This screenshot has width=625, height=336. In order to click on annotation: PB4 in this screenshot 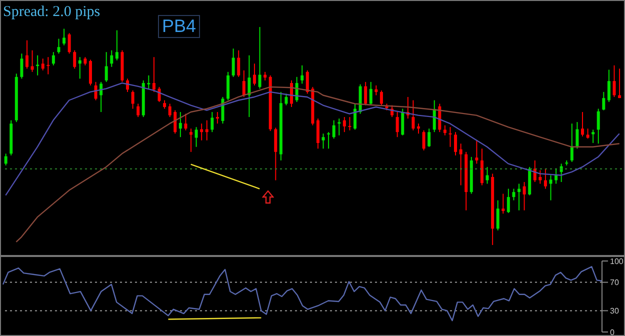, I will do `click(179, 26)`.